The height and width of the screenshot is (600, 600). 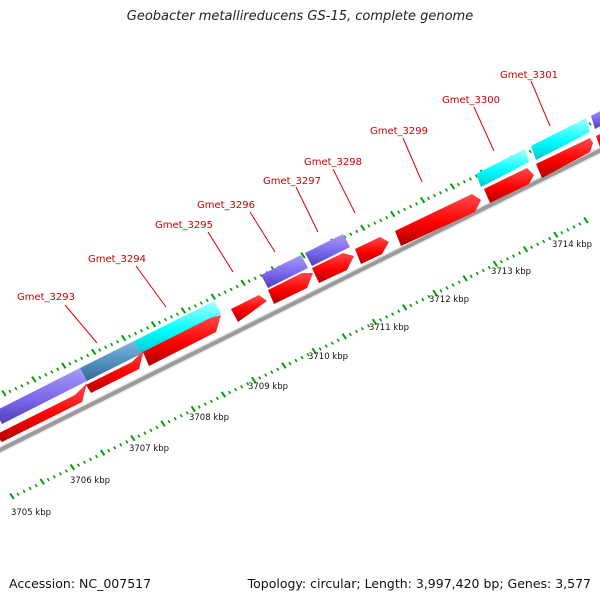 I want to click on cog-block-purple, so click(x=43, y=396).